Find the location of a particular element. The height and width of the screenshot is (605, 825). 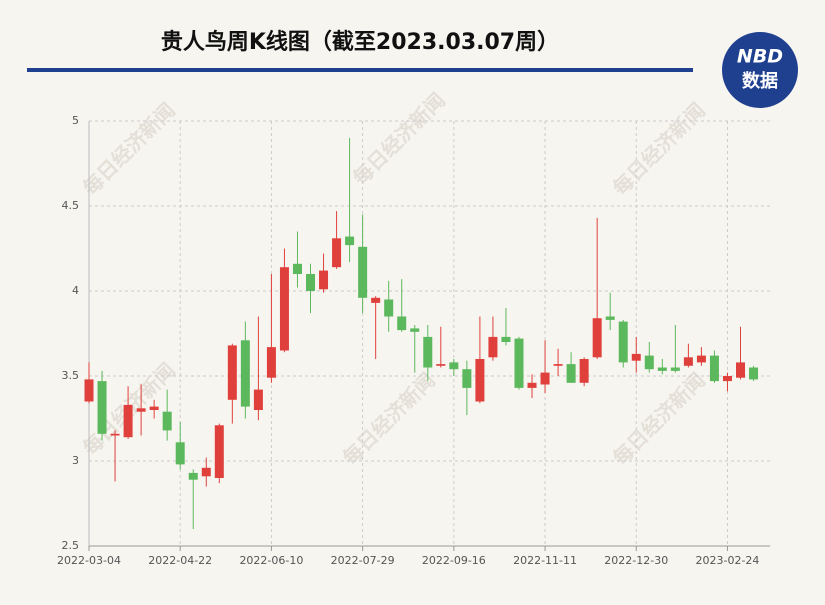

y-tick-label: 3 is located at coordinates (75, 460).